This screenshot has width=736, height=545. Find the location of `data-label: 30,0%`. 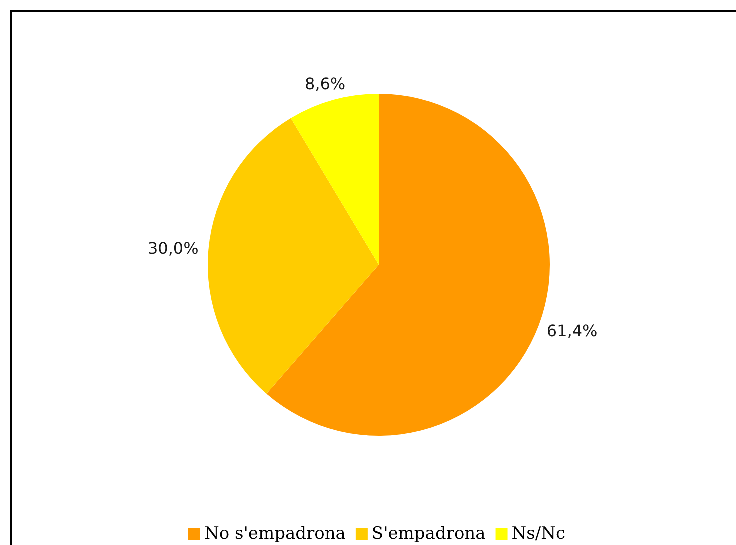

data-label: 30,0% is located at coordinates (173, 248).